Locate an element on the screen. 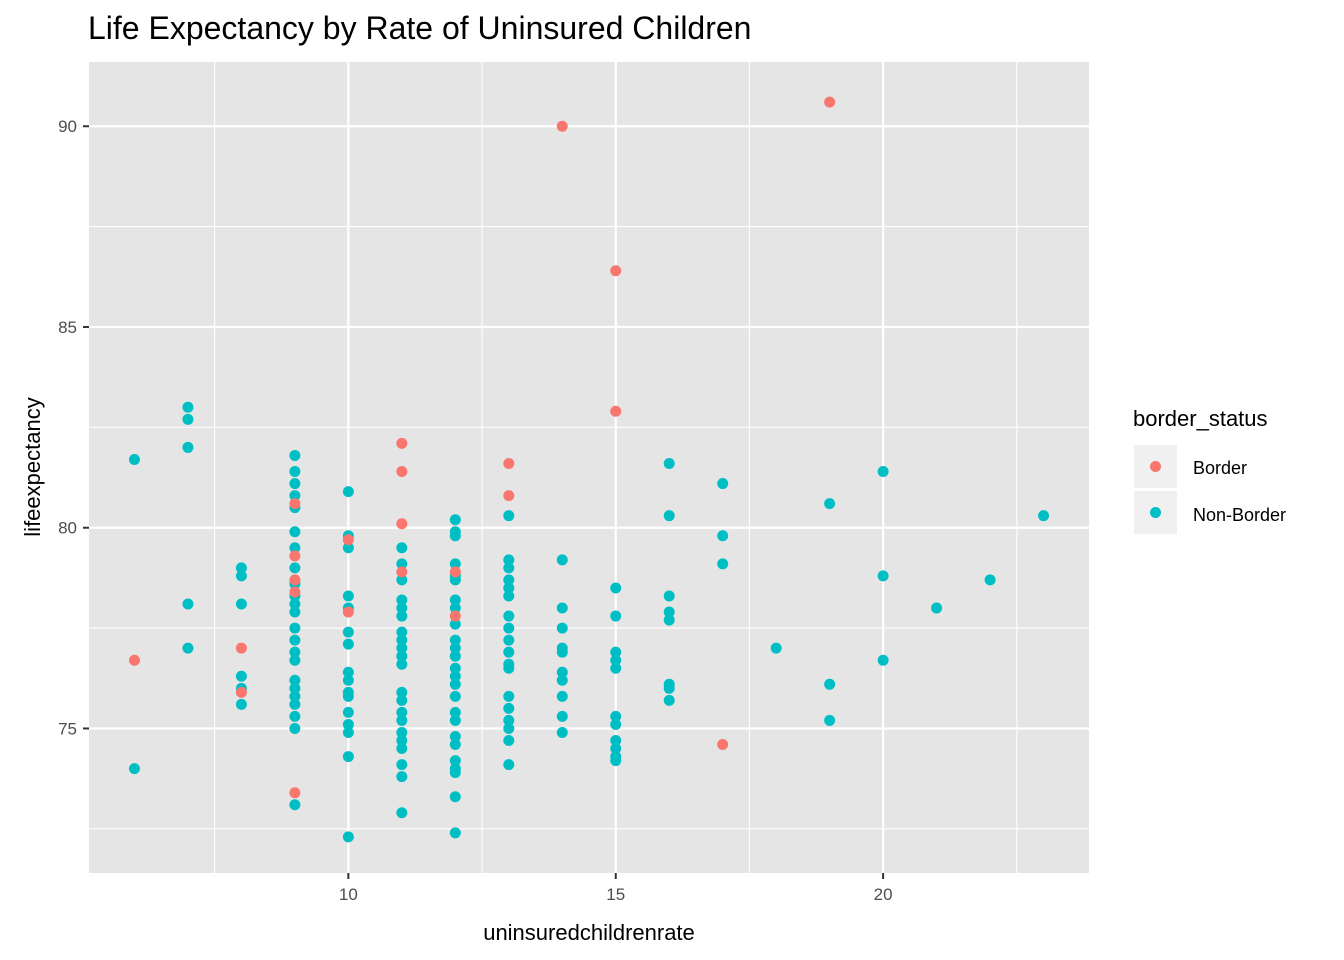 Image resolution: width=1344 pixels, height=960 pixels. x-axis-label: uninsuredchildrenrate is located at coordinates (589, 932).